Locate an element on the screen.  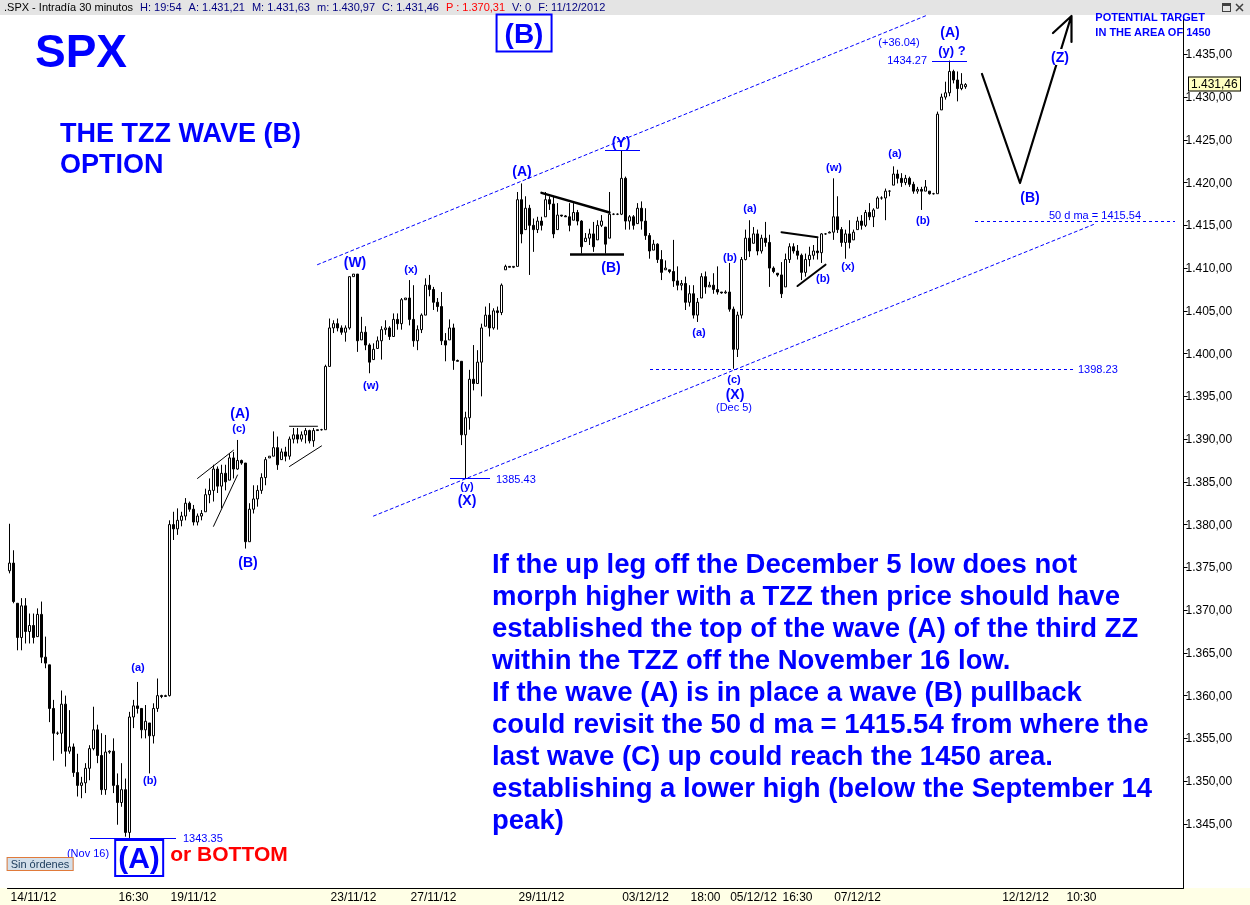
text: .SPX - Intradía 30 minutos is located at coordinates (69, 7).